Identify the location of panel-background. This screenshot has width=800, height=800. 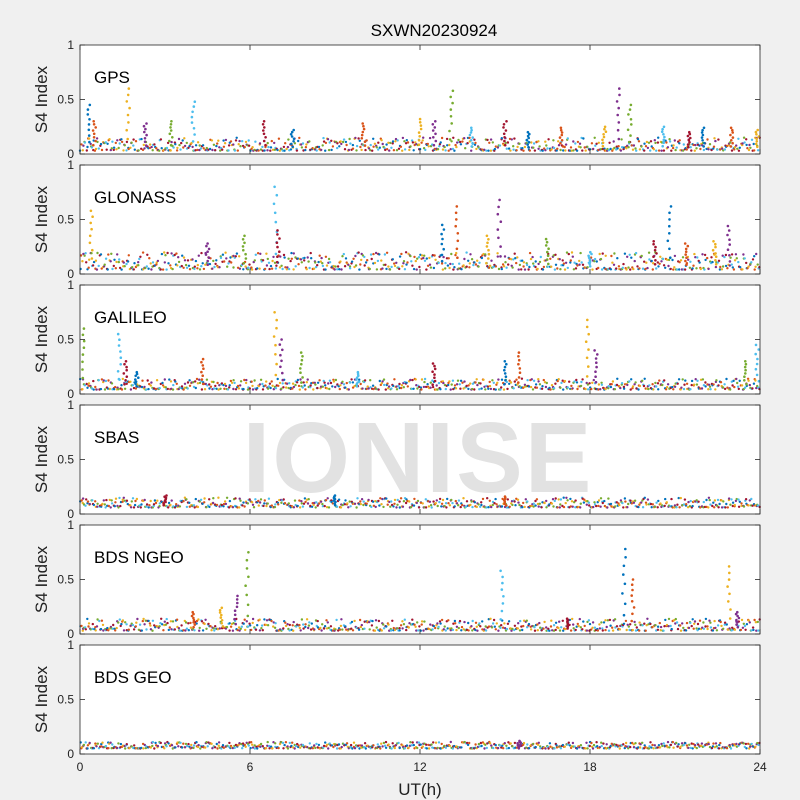
(420, 339).